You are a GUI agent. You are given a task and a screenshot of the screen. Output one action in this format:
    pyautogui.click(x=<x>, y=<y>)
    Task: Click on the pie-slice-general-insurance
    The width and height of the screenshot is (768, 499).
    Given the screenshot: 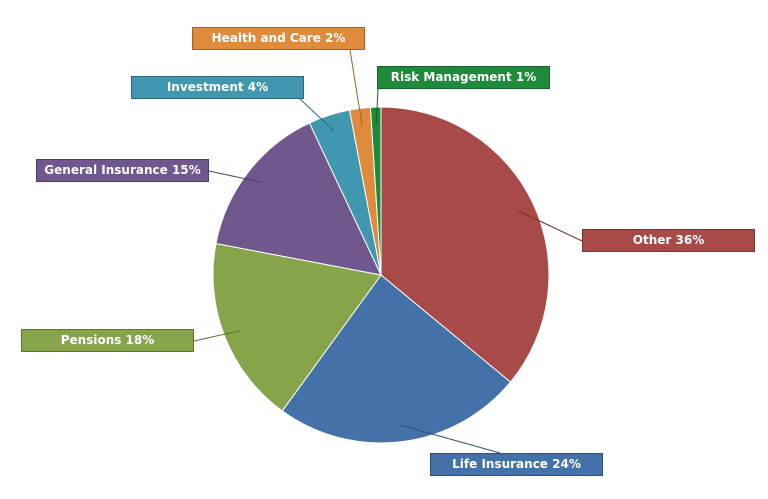 What is the action you would take?
    pyautogui.click(x=298, y=199)
    